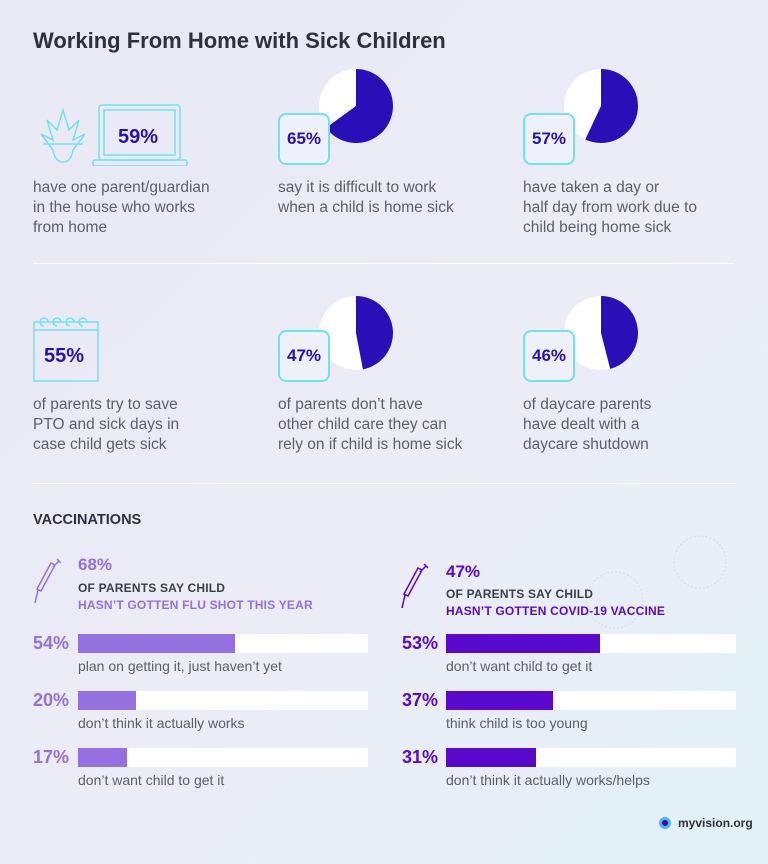  I want to click on stat-badge: 57%, so click(549, 139).